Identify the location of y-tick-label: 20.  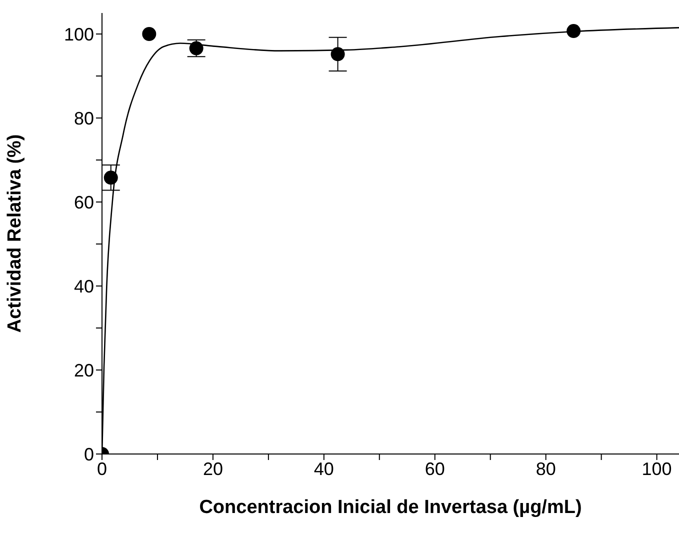
(84, 370).